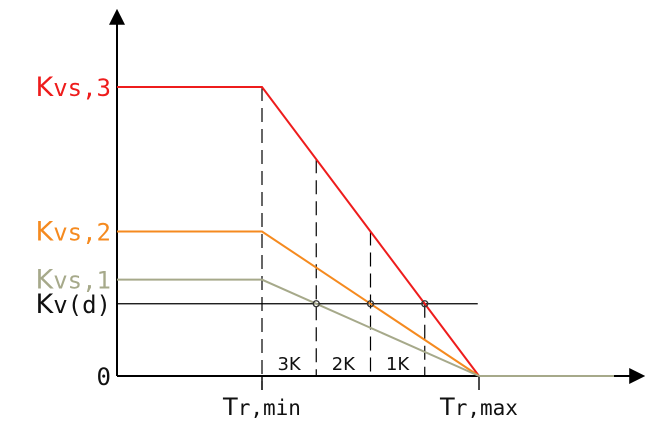 This screenshot has height=421, width=650. Describe the element at coordinates (398, 364) in the screenshot. I see `delta-label: 1K` at that location.